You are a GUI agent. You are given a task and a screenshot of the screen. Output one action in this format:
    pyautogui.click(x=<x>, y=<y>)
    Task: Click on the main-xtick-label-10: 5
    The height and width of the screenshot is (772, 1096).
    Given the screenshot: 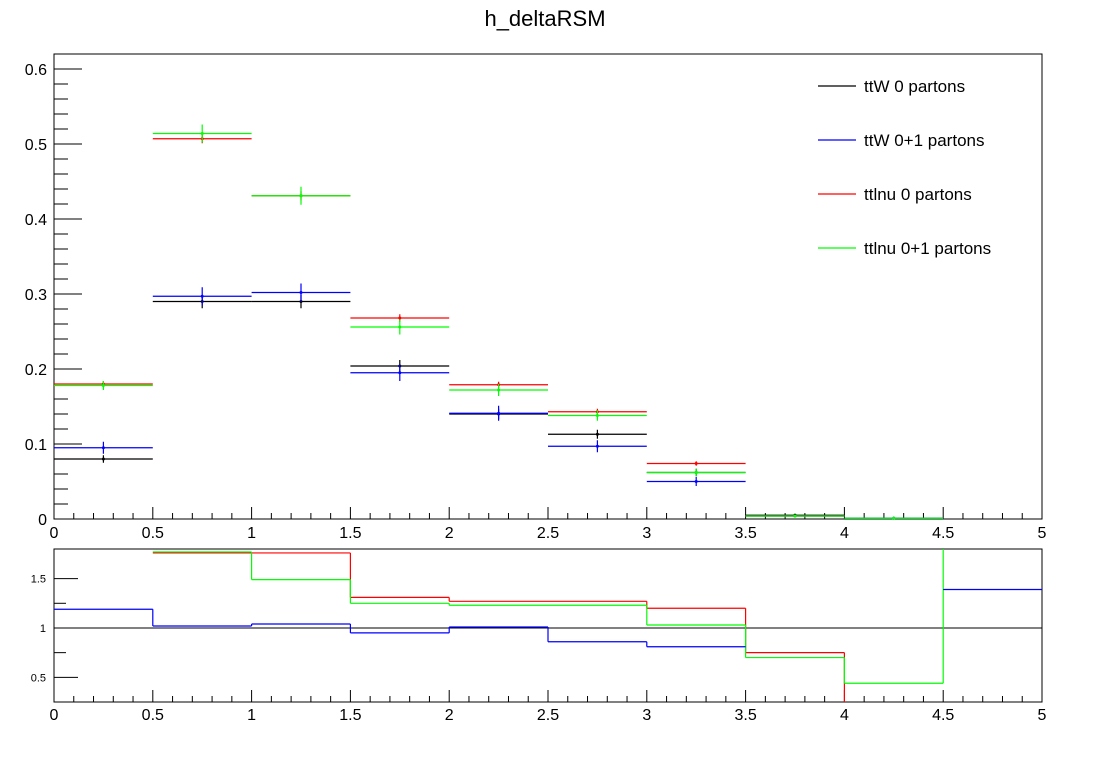 What is the action you would take?
    pyautogui.click(x=1042, y=533)
    